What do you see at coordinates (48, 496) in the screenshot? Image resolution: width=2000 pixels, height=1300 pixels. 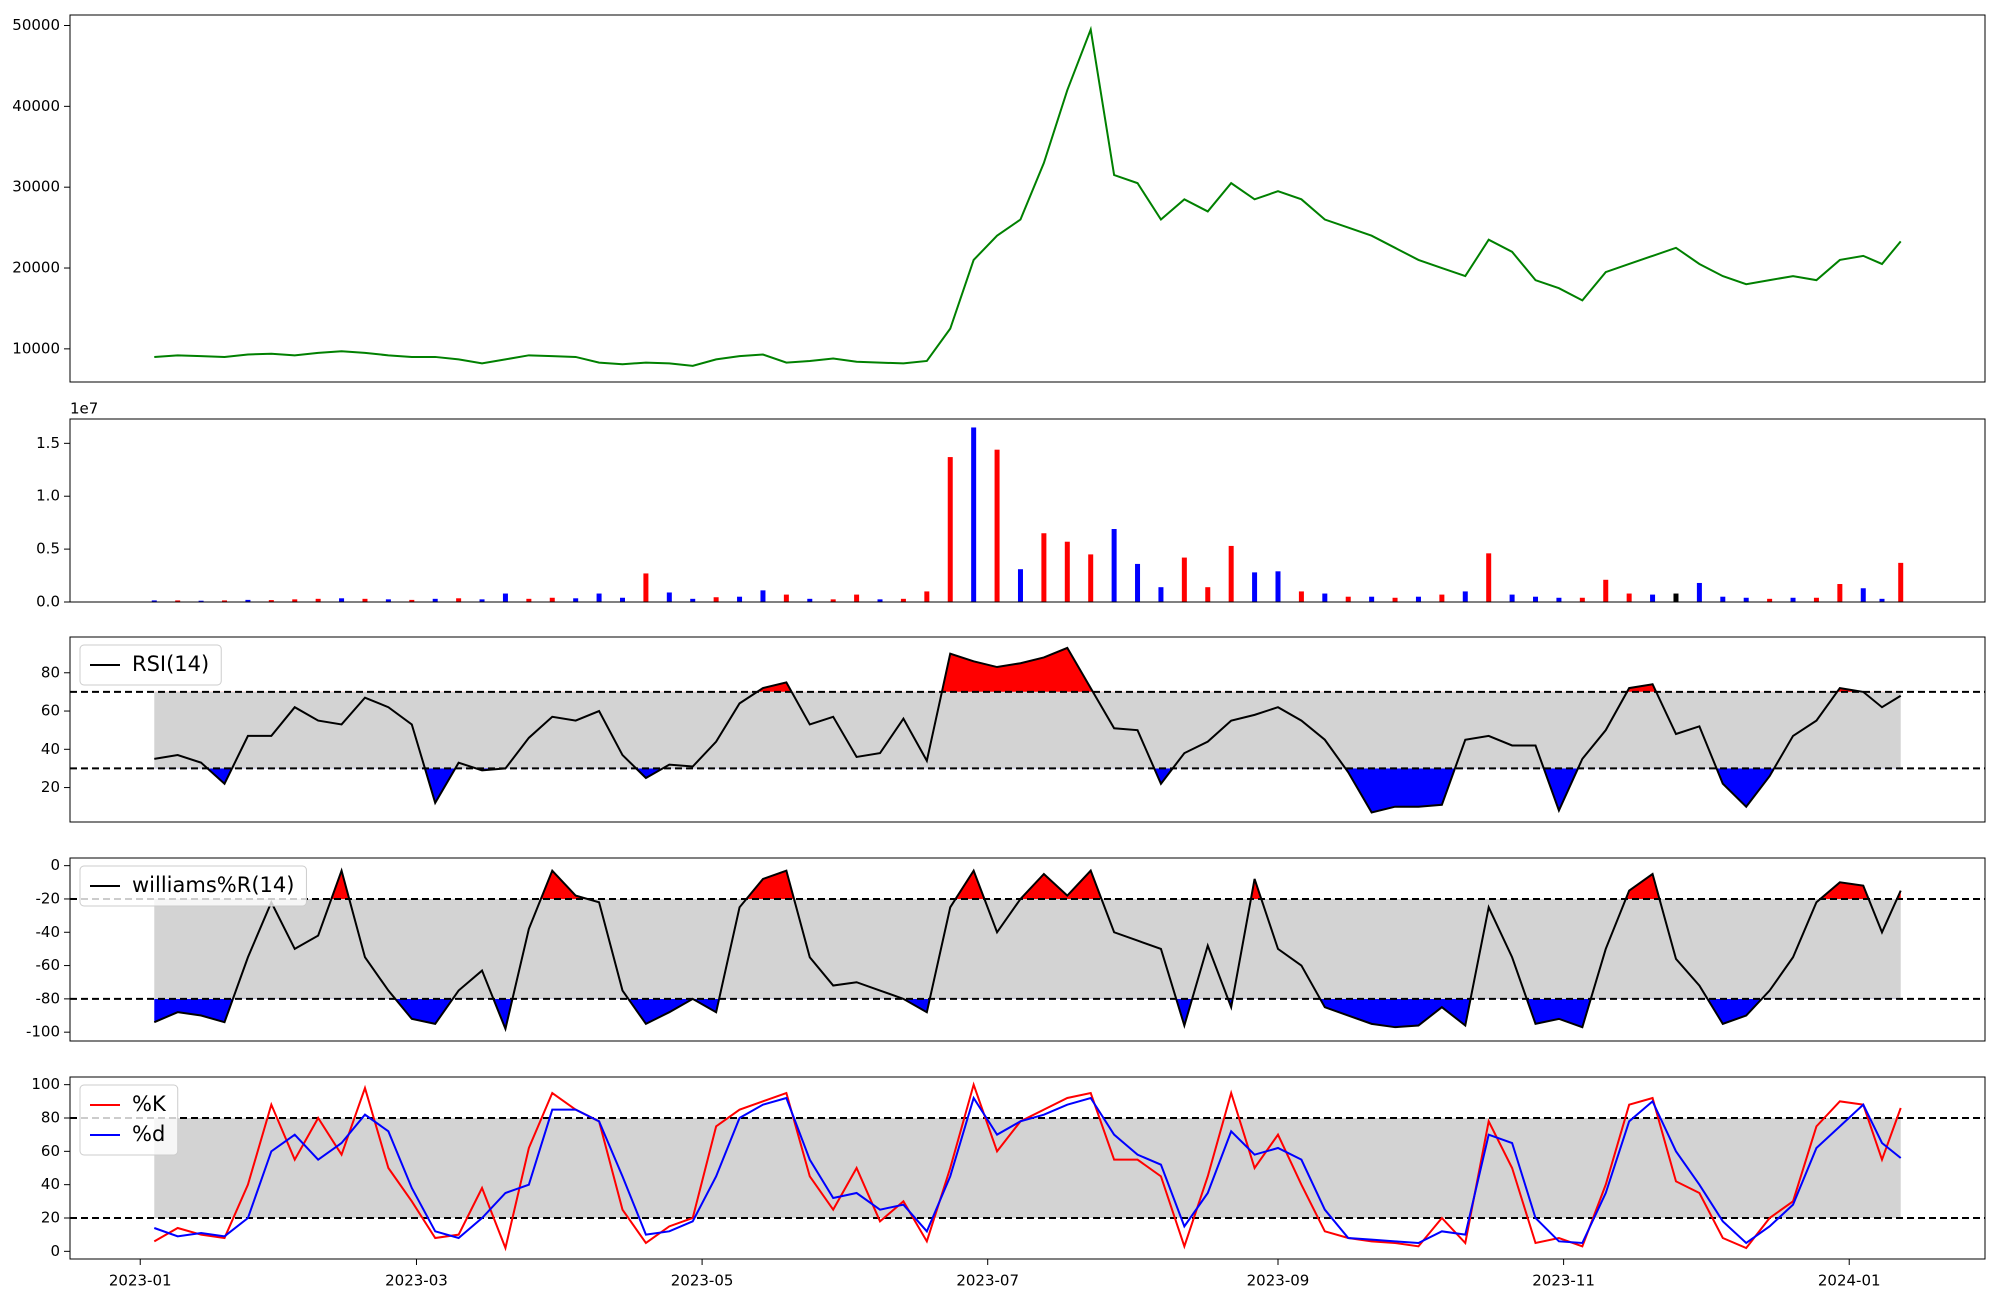 I see `y-tick-label: 1.0` at bounding box center [48, 496].